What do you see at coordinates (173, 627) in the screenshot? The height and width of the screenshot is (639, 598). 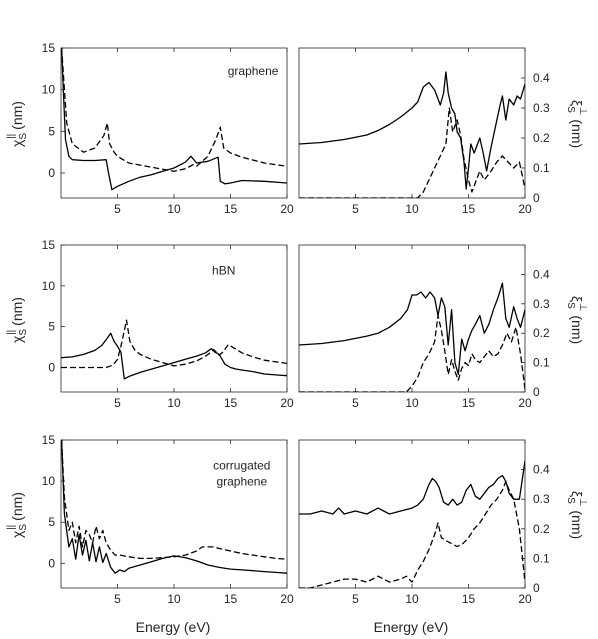 I see `x-axis-label-left: Energy (eV)` at bounding box center [173, 627].